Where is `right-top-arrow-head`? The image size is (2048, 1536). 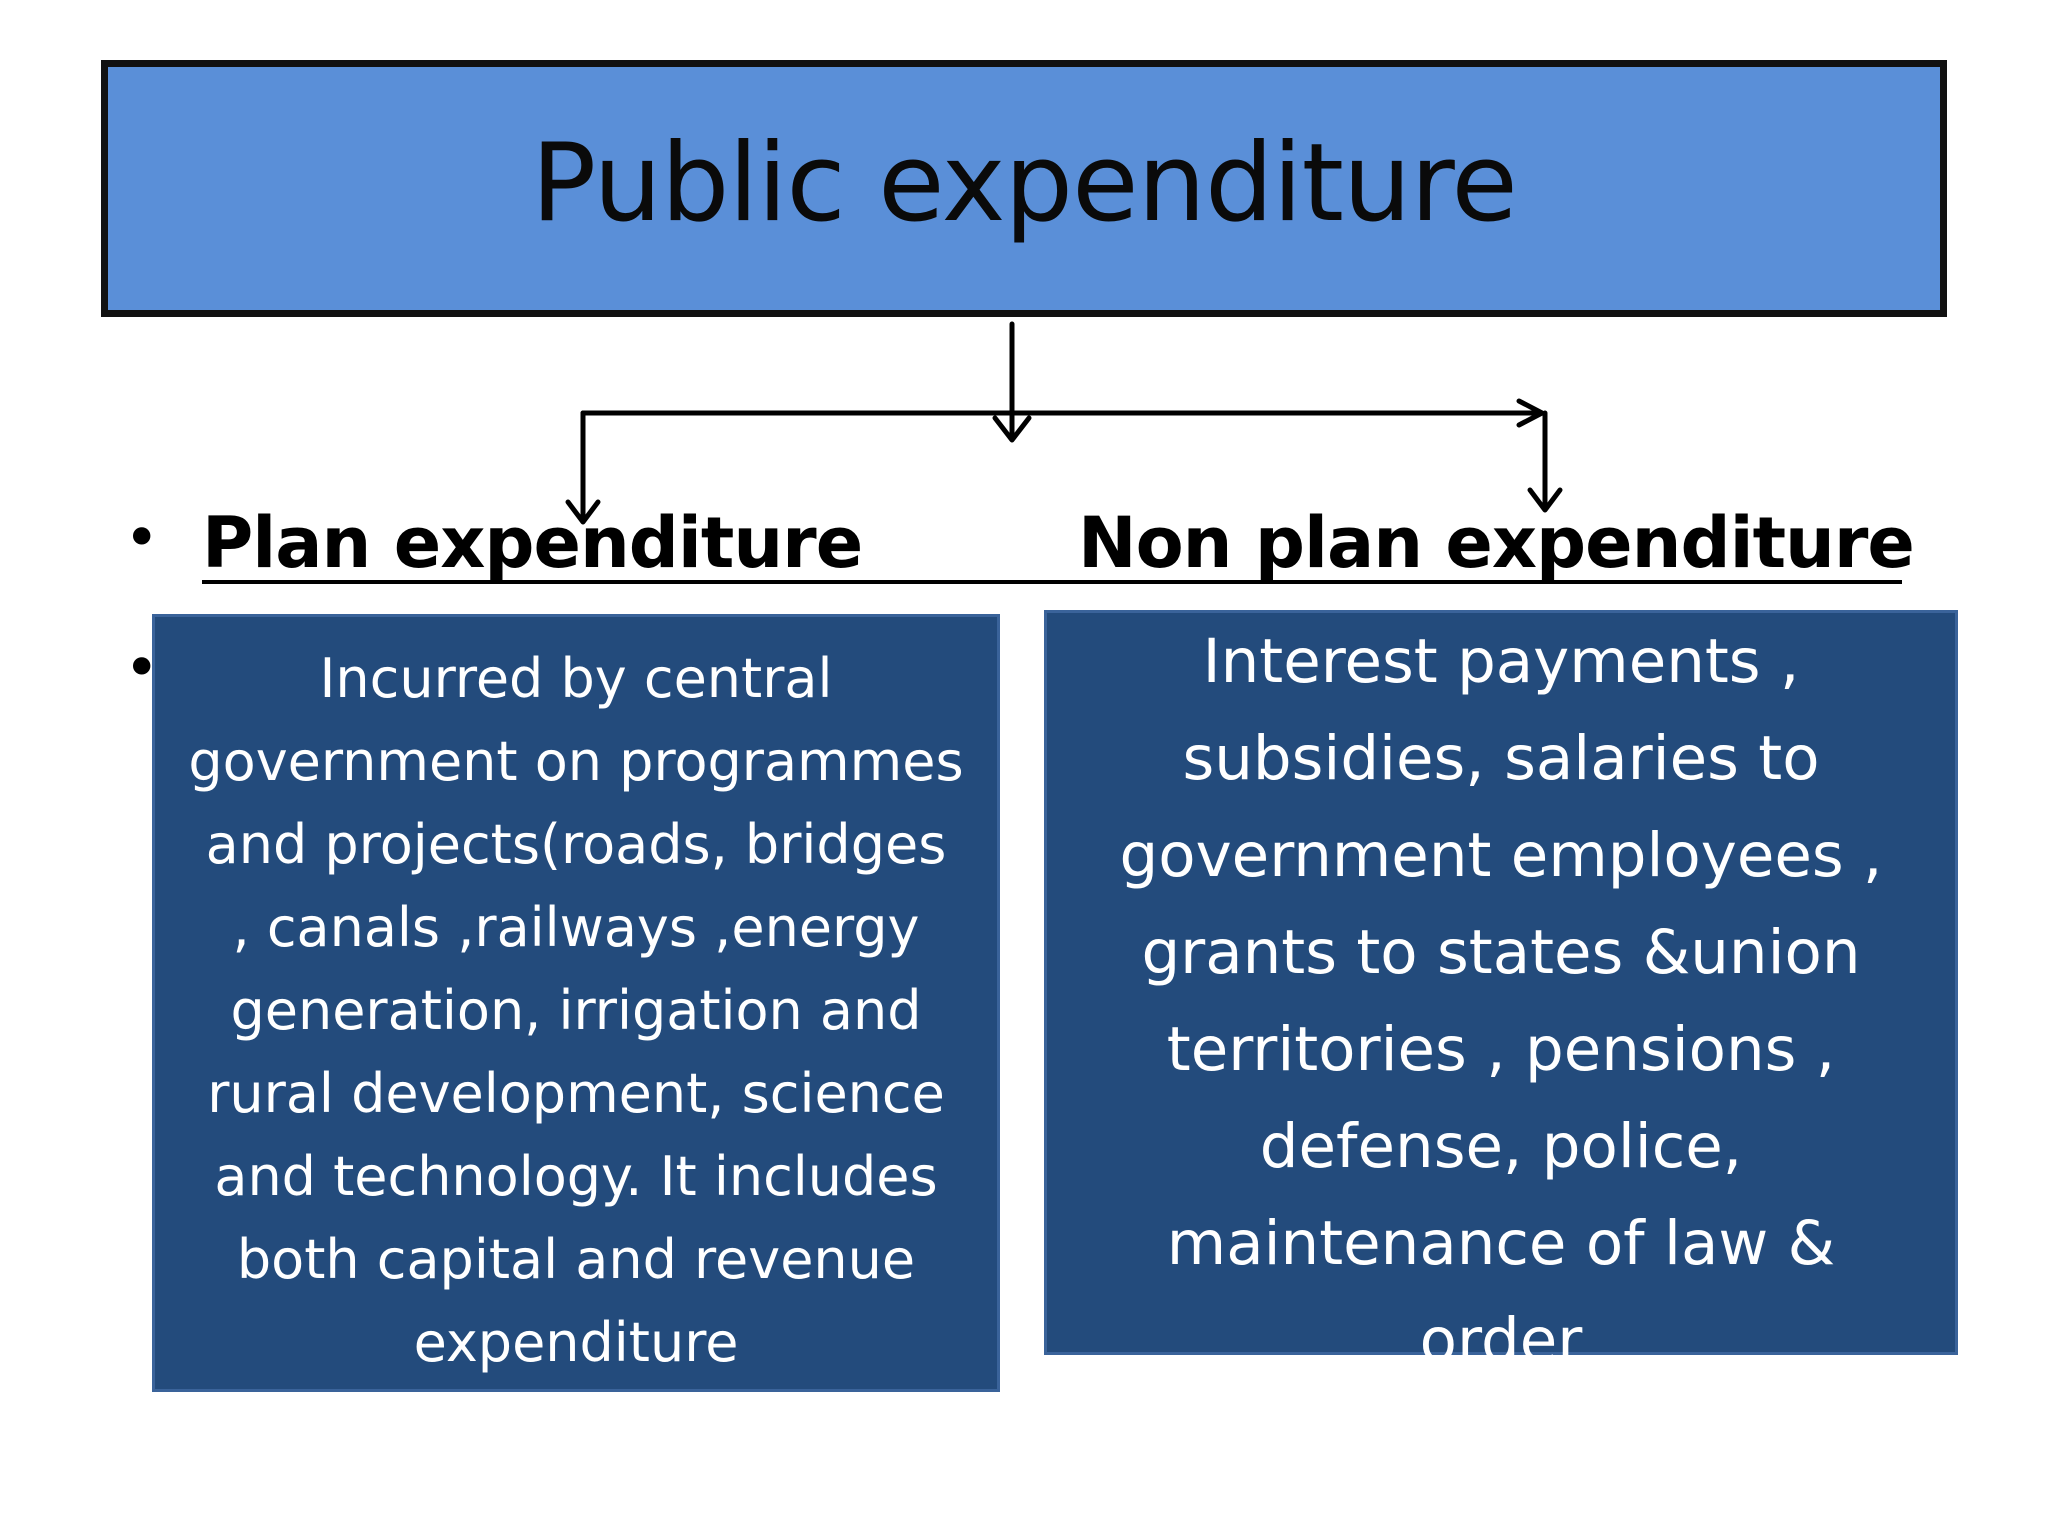
right-top-arrow-head is located at coordinates (1530, 413).